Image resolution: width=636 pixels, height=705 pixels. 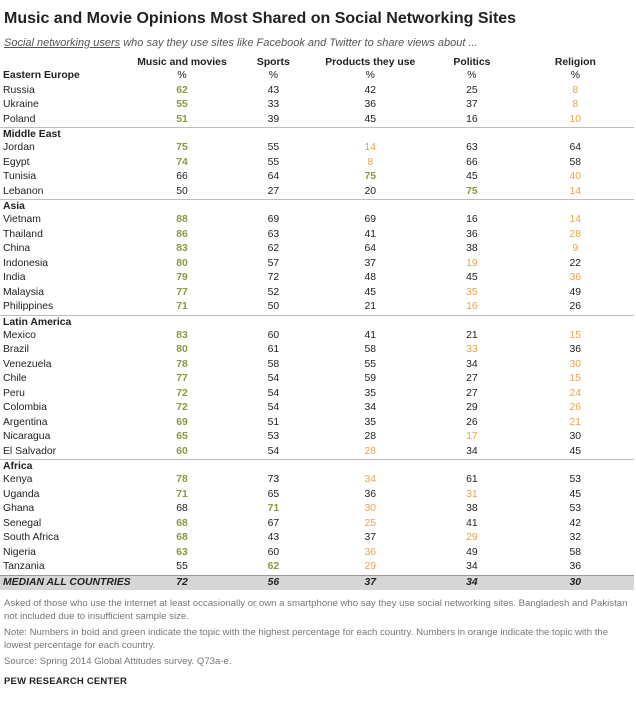 I want to click on table-row: China 83 62 64 38 9, so click(x=317, y=249).